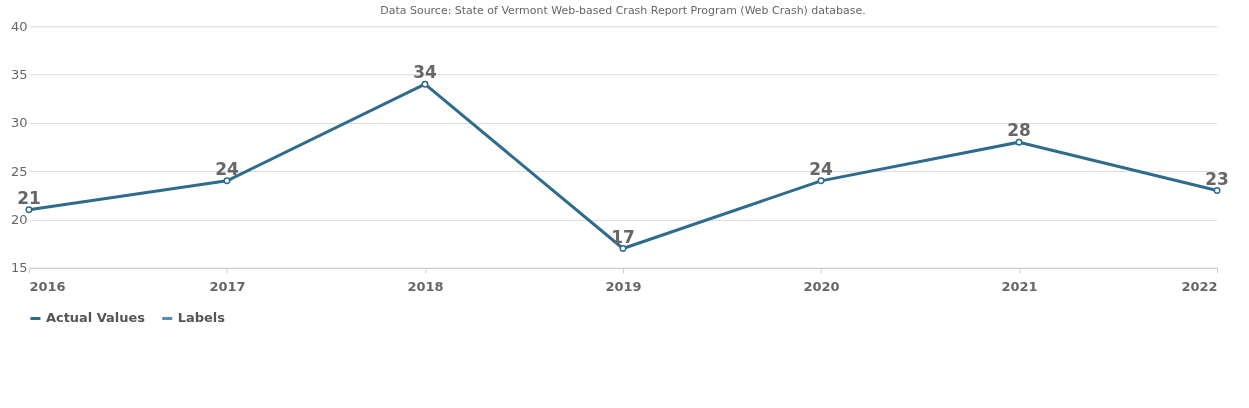 The height and width of the screenshot is (408, 1249). I want to click on y-tick-label: 15, so click(19, 268).